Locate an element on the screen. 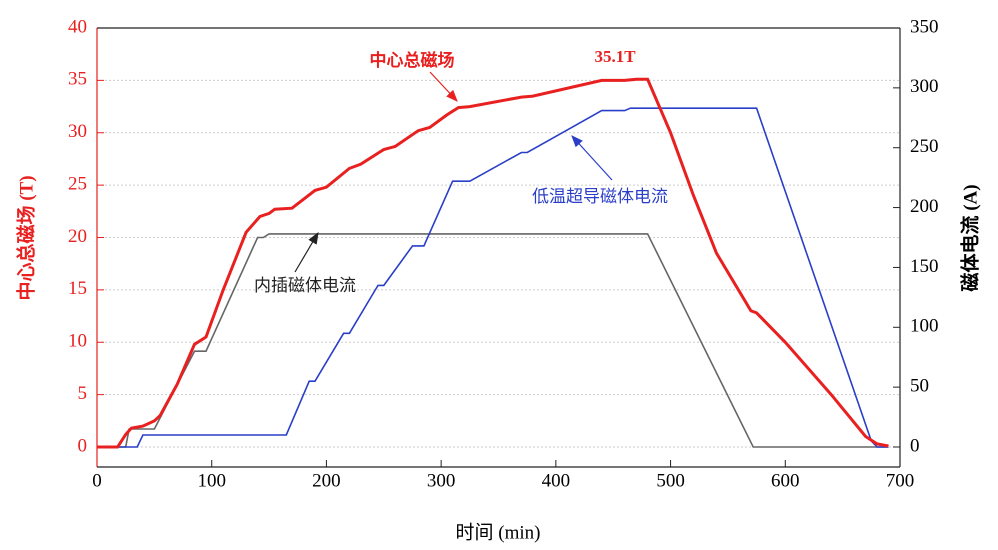  x-tick-label: 500 is located at coordinates (670, 480).